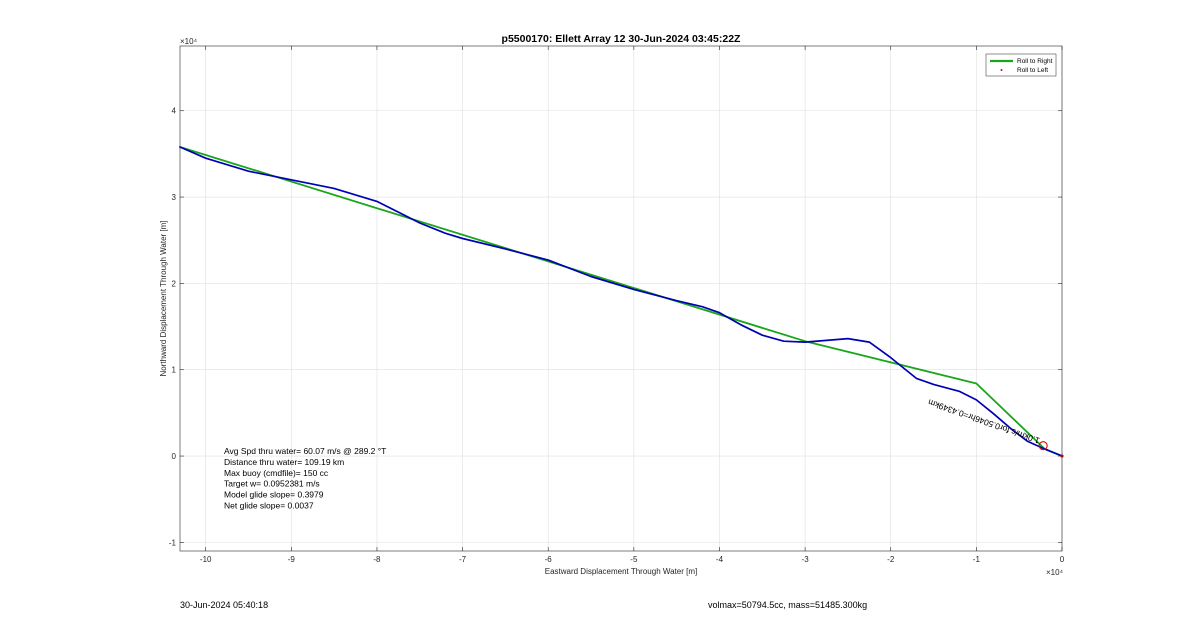  What do you see at coordinates (1001, 70) in the screenshot?
I see `legend-marker-roll-left` at bounding box center [1001, 70].